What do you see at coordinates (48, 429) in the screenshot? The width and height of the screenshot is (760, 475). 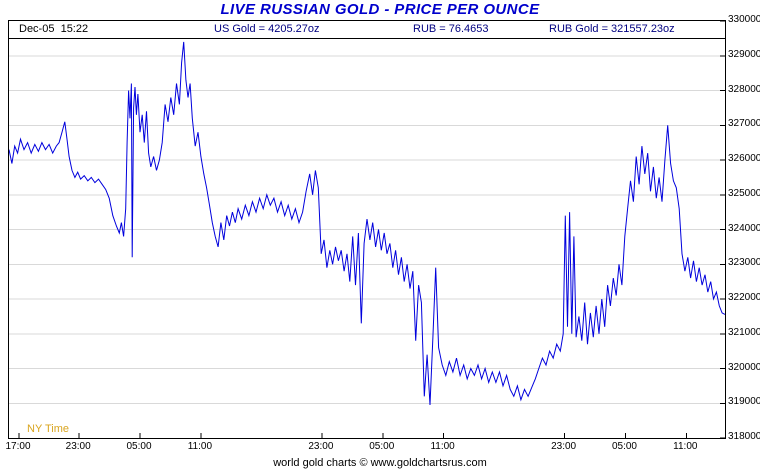 I see `timezone-label: NY Time` at bounding box center [48, 429].